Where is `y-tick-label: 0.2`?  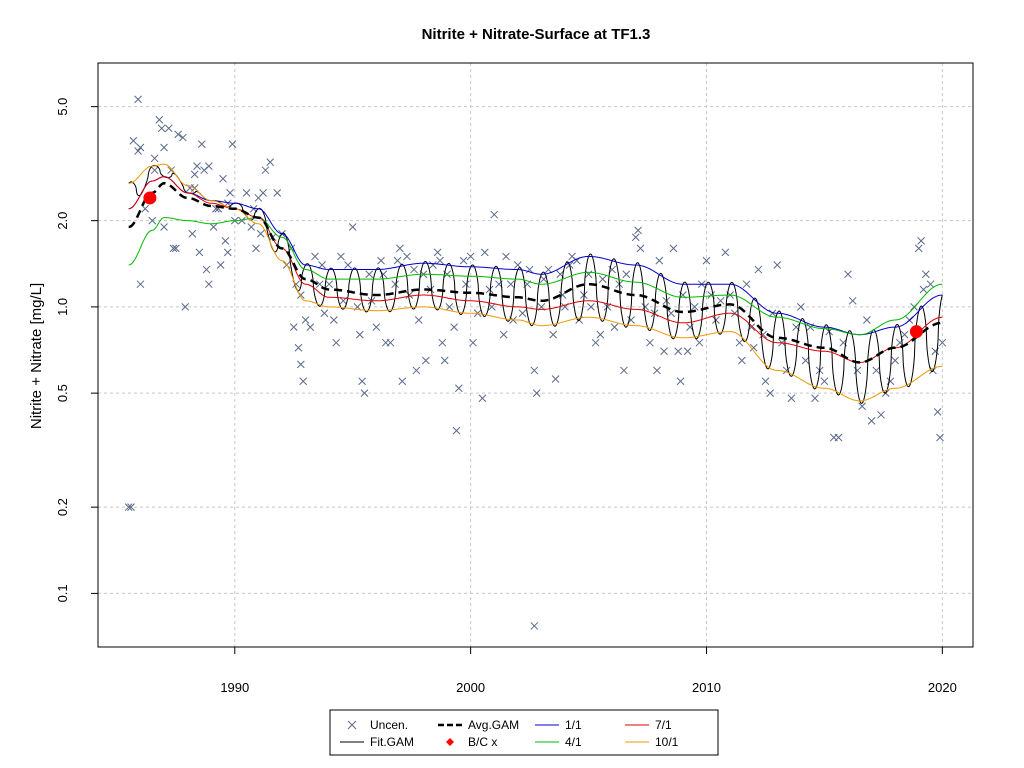 y-tick-label: 0.2 is located at coordinates (62, 507).